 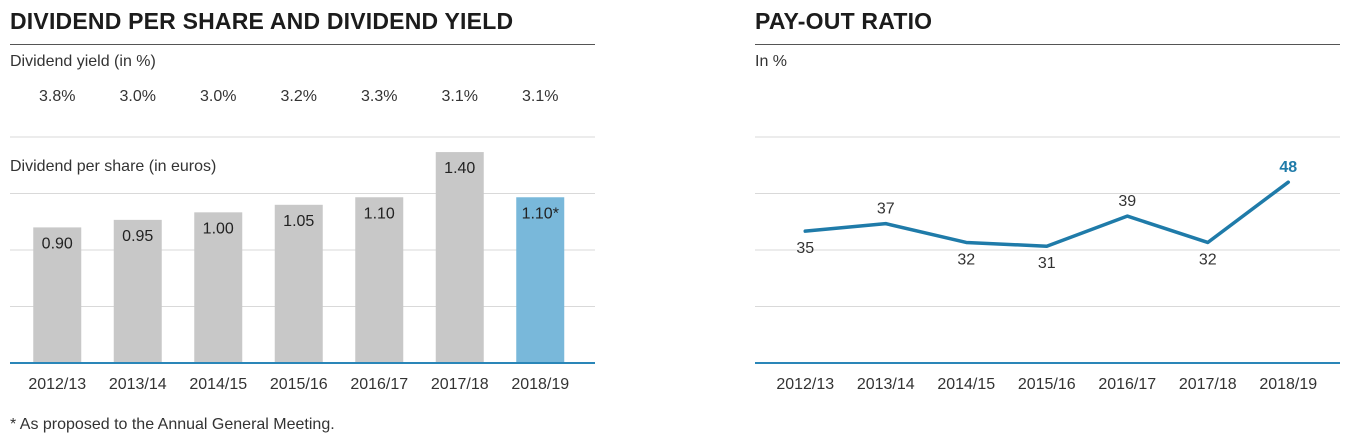 What do you see at coordinates (379, 96) in the screenshot?
I see `yield-value: 3.3%` at bounding box center [379, 96].